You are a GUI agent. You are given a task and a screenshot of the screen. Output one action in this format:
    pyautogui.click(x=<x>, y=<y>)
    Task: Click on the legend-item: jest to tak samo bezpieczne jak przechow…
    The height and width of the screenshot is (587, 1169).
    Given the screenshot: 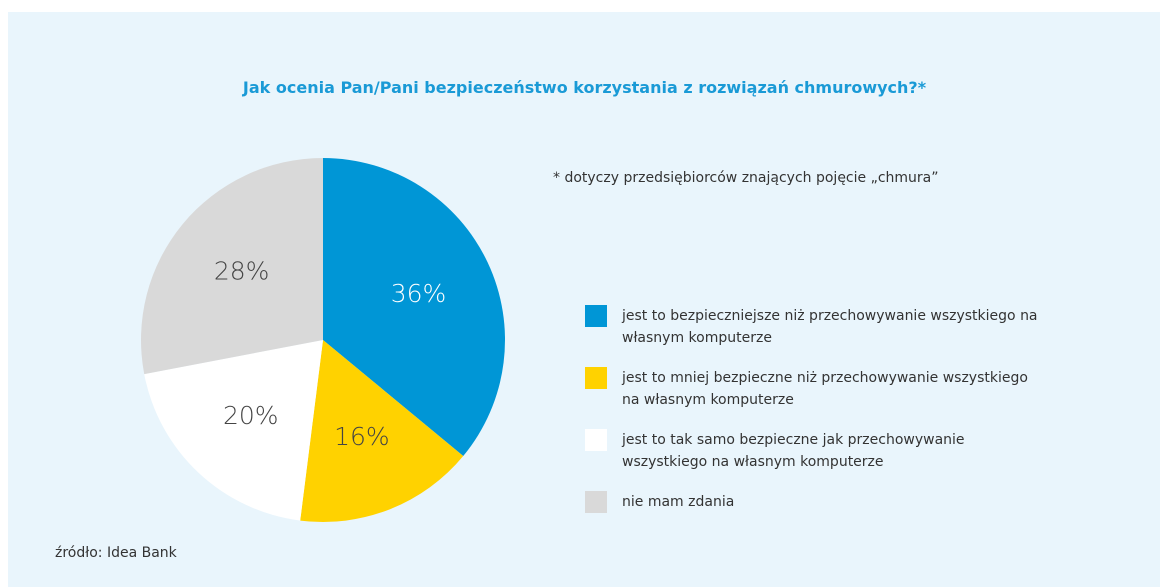 What is the action you would take?
    pyautogui.click(x=816, y=451)
    